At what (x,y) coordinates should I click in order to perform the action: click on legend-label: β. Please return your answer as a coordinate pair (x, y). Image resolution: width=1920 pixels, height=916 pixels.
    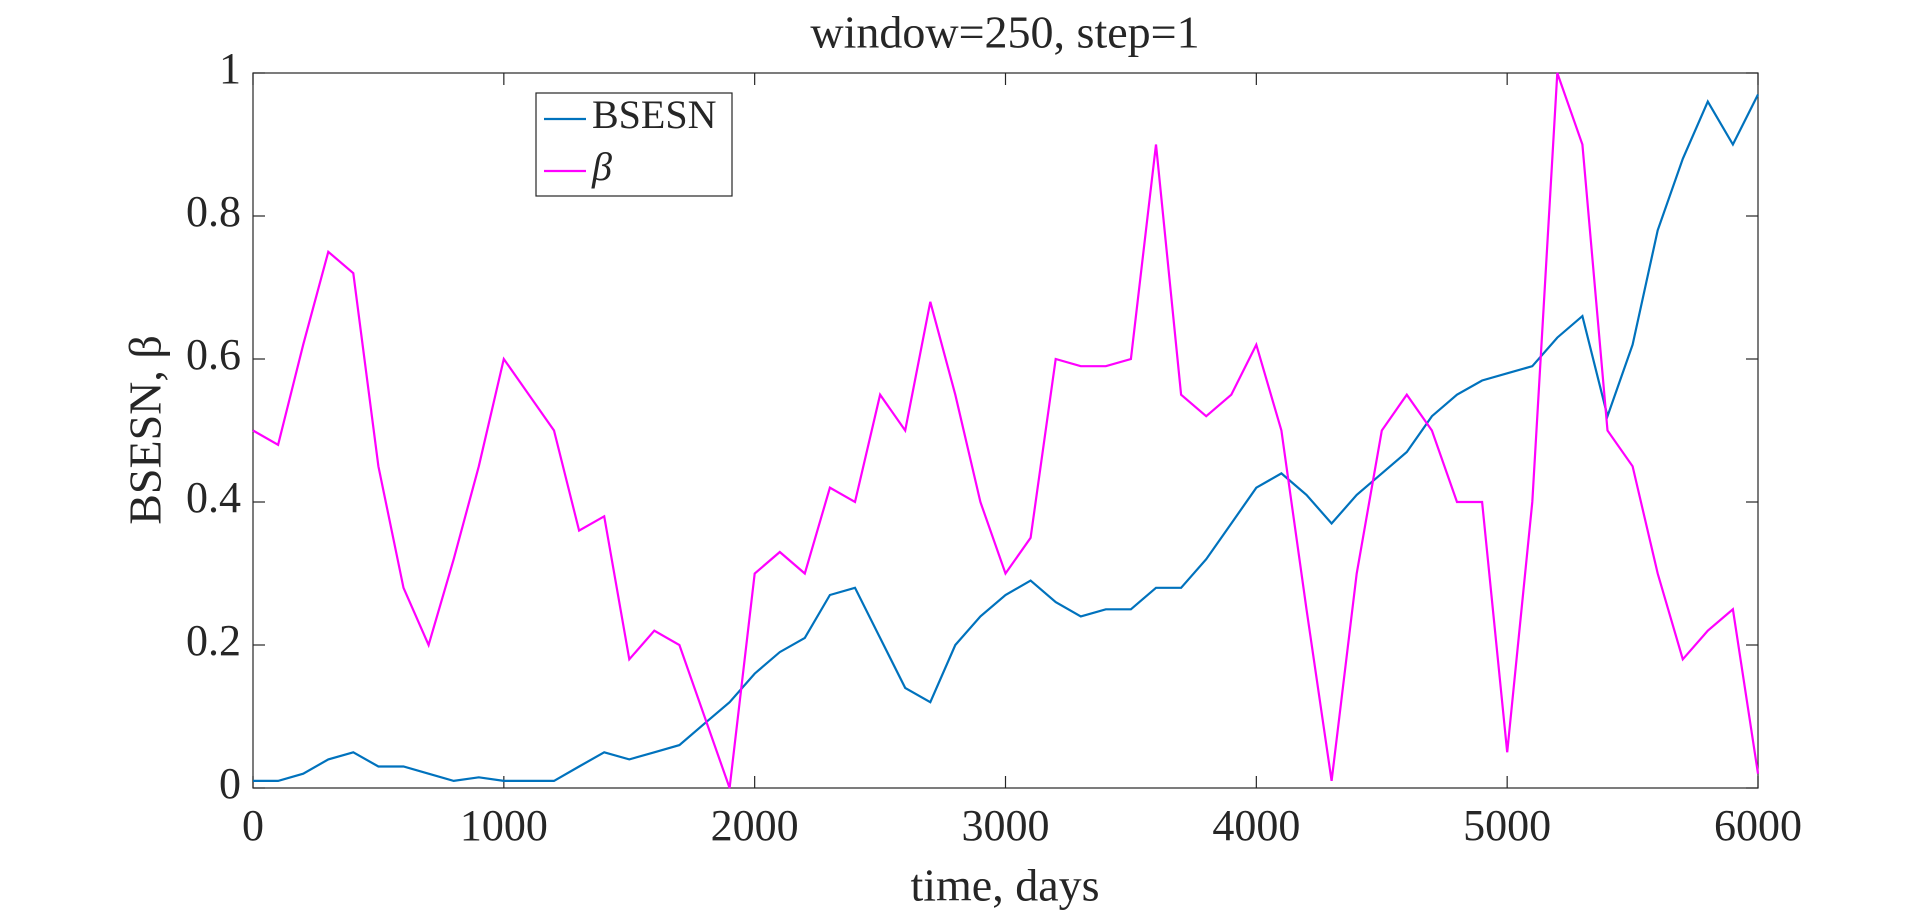
    Looking at the image, I should click on (601, 166).